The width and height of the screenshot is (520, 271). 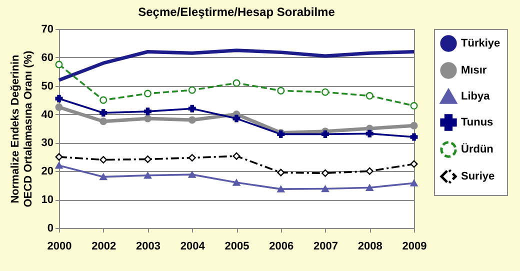 What do you see at coordinates (480, 44) in the screenshot?
I see `legend-label: Türkiye` at bounding box center [480, 44].